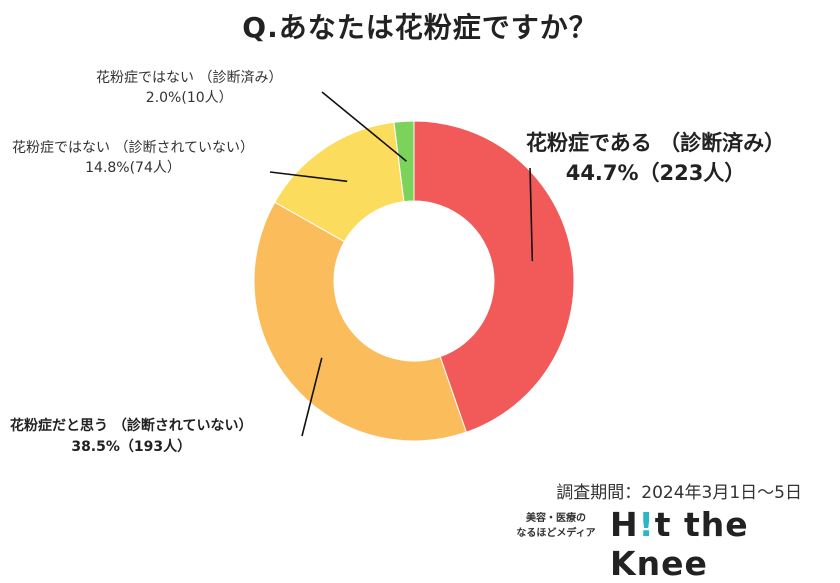 This screenshot has height=583, width=840. I want to click on label-slice-think-so: 花粉症だと思う （診断されていない） 38.5%（193人）, so click(131, 437).